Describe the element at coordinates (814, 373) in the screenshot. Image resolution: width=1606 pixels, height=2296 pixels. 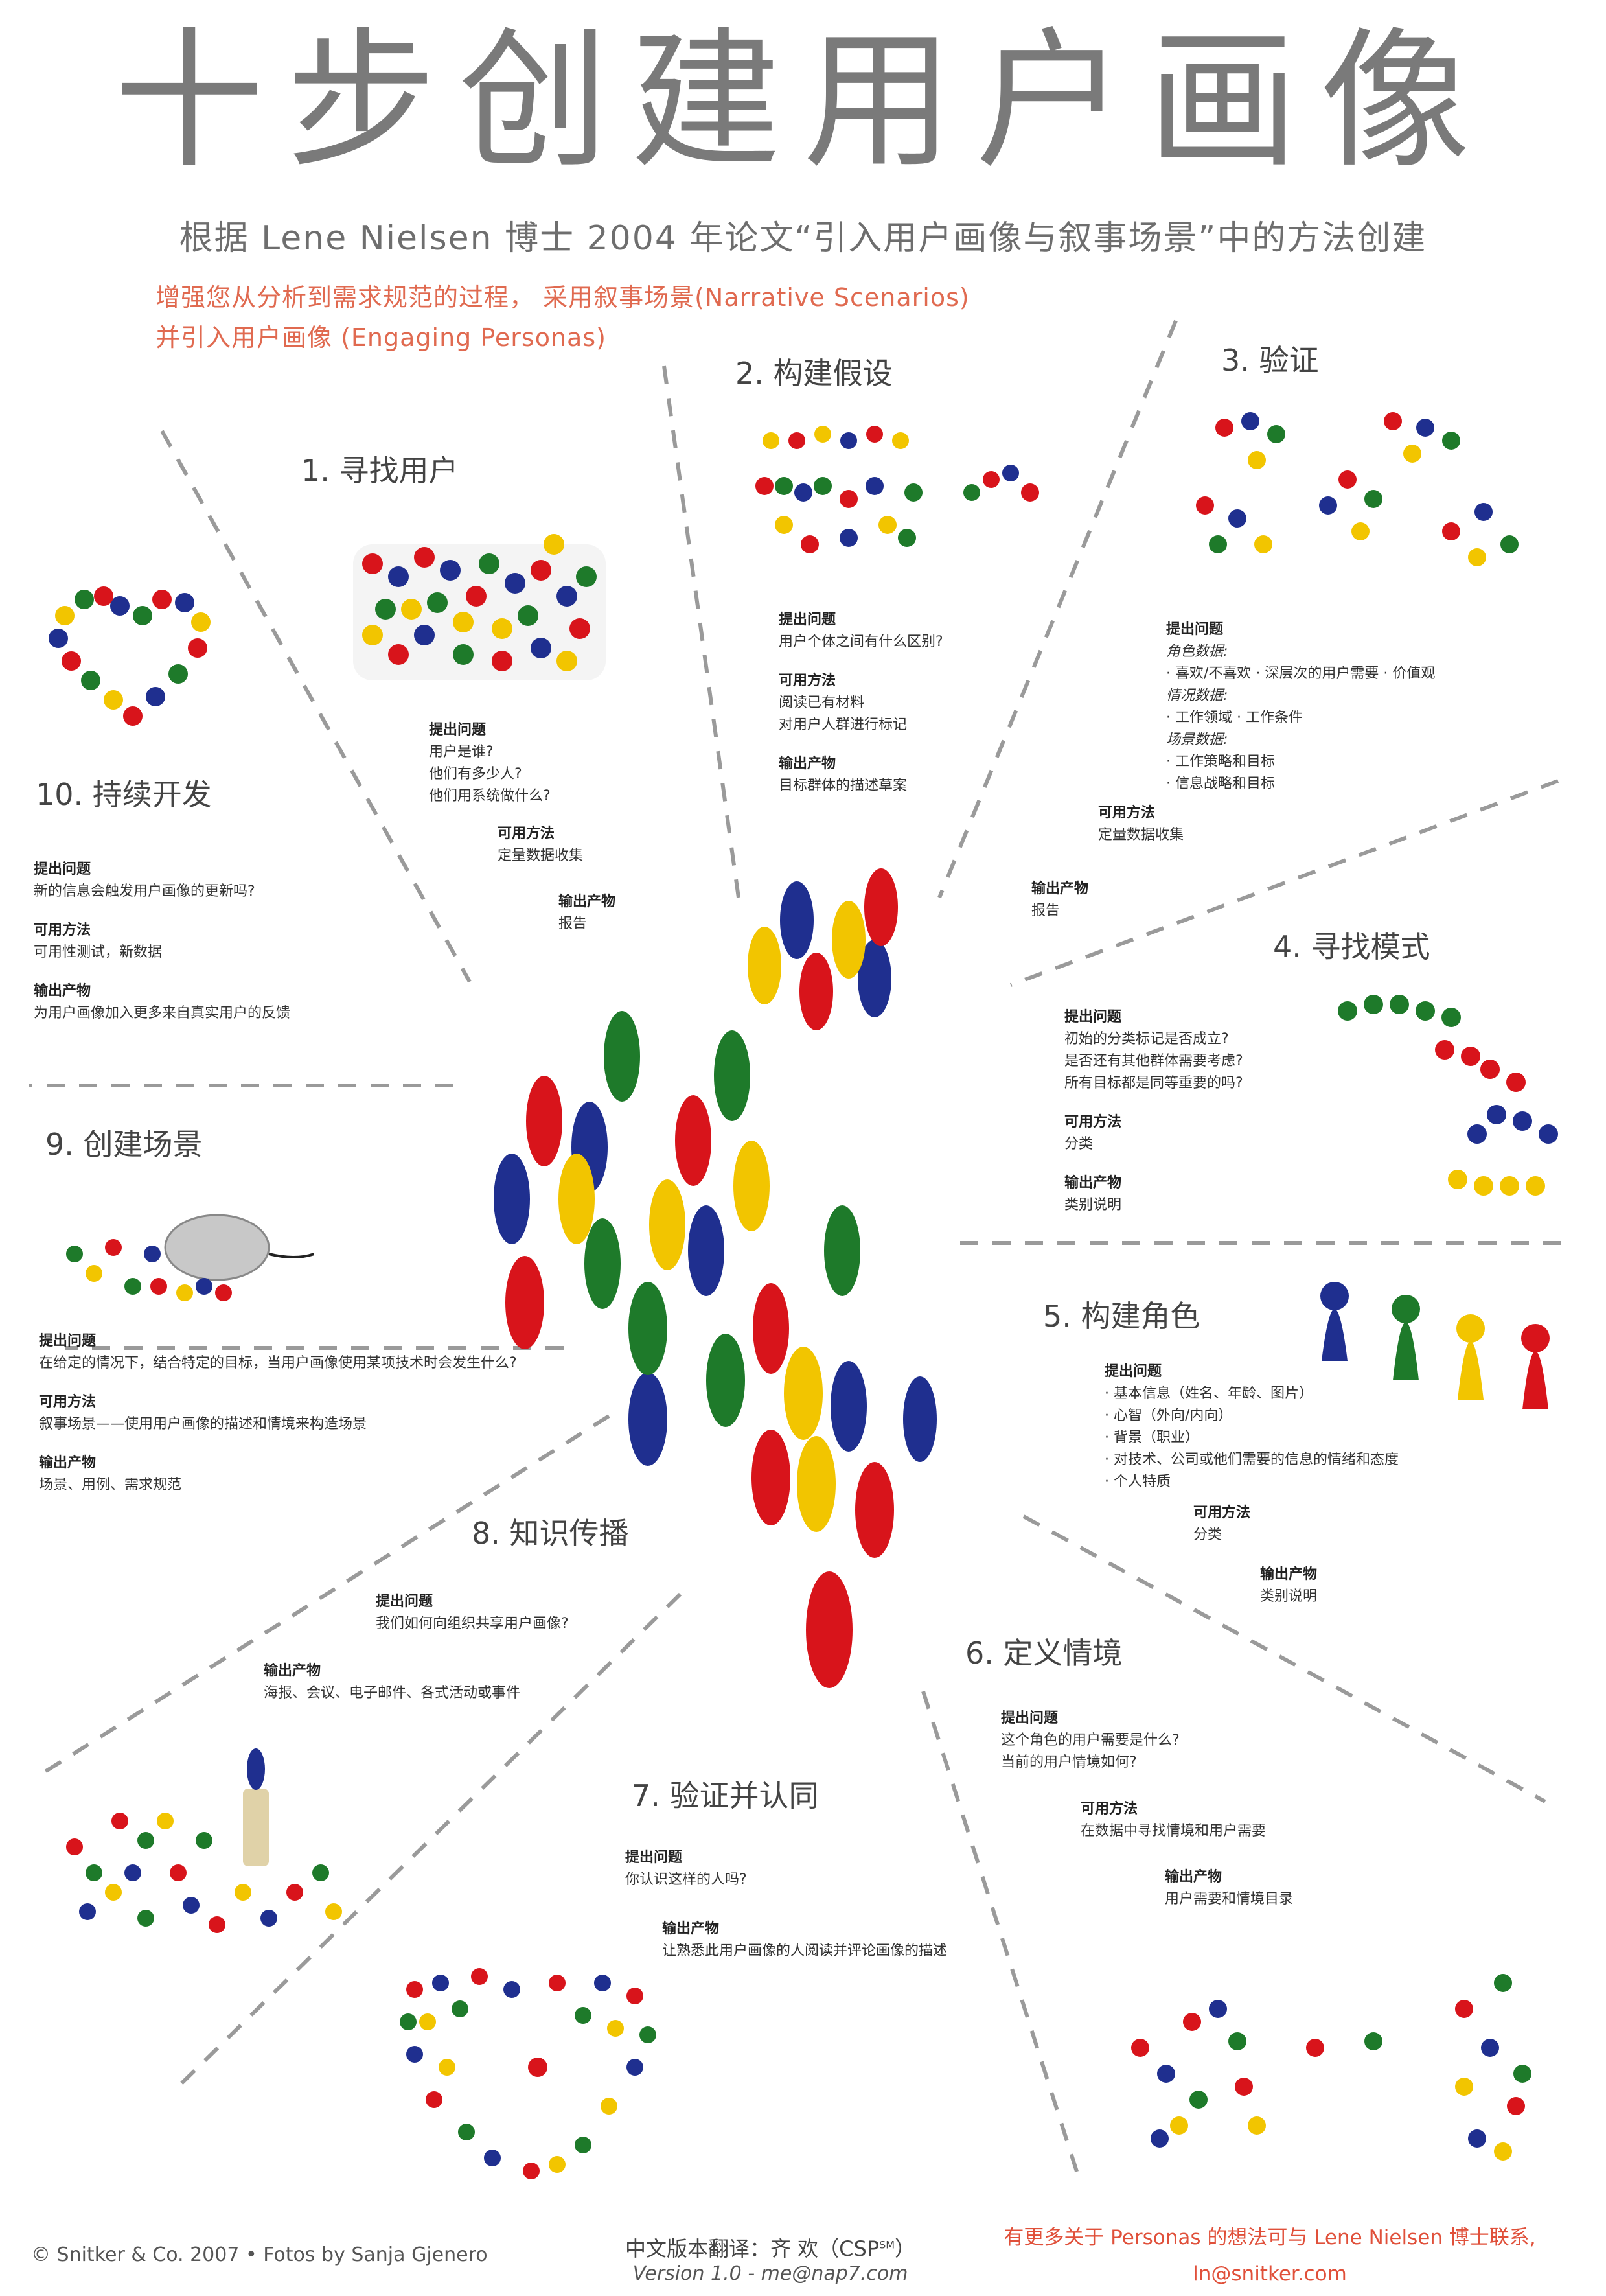
I see `step-2-title: 2. 构建假设` at that location.